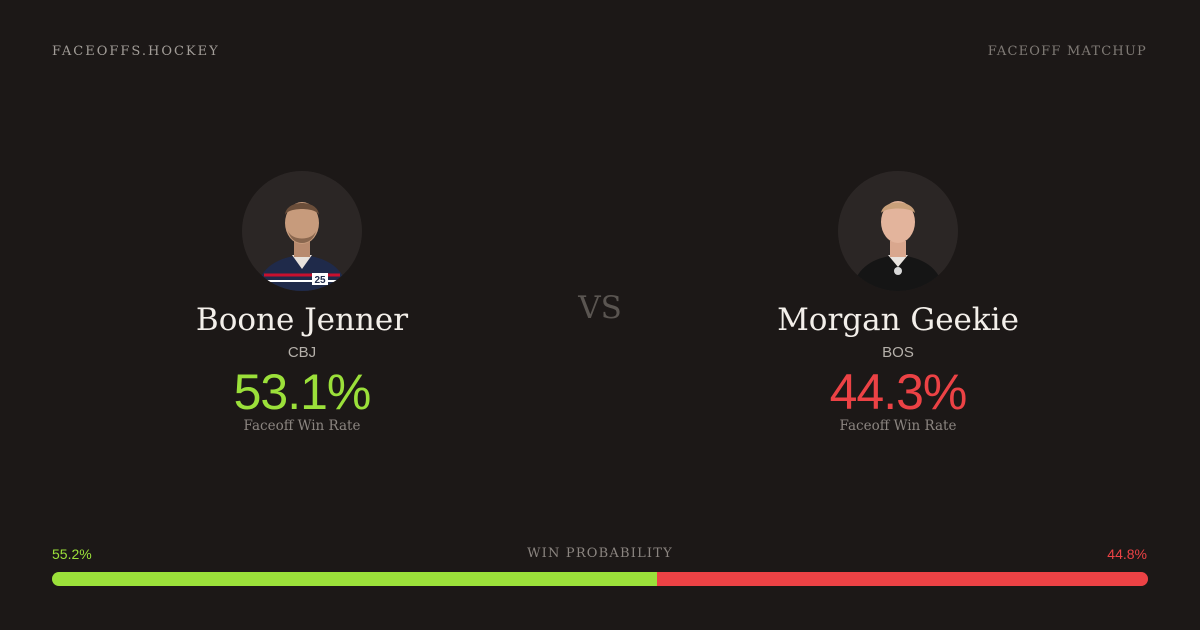 This screenshot has height=630, width=1200. Describe the element at coordinates (354, 579) in the screenshot. I see `win-probability-bar-left` at that location.